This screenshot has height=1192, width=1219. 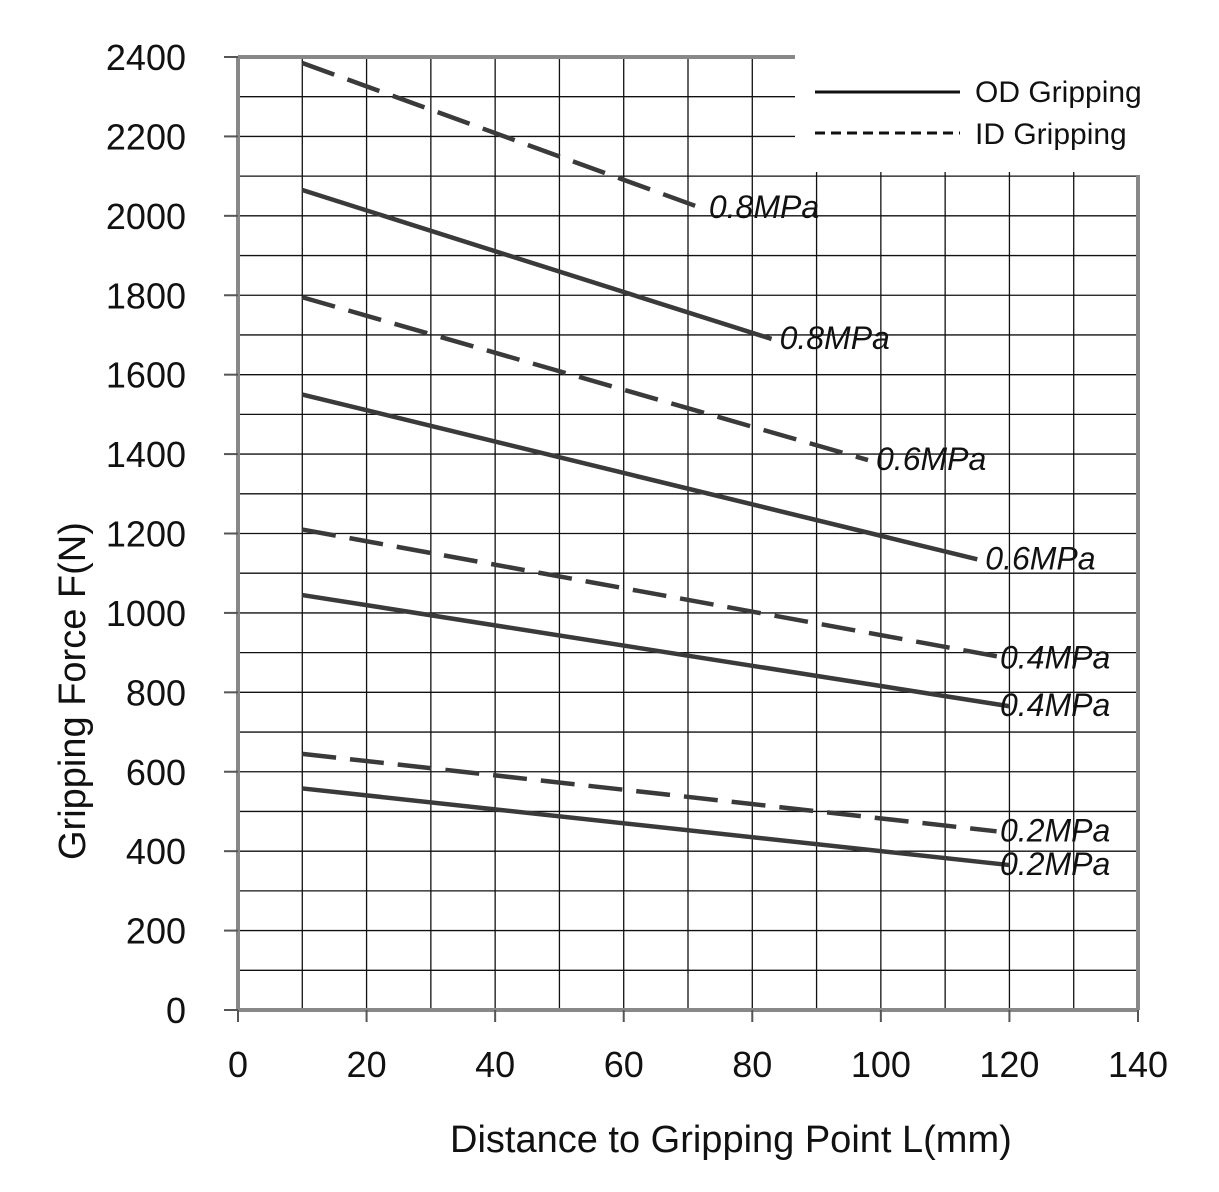 What do you see at coordinates (156, 931) in the screenshot?
I see `y-tick-label: 200` at bounding box center [156, 931].